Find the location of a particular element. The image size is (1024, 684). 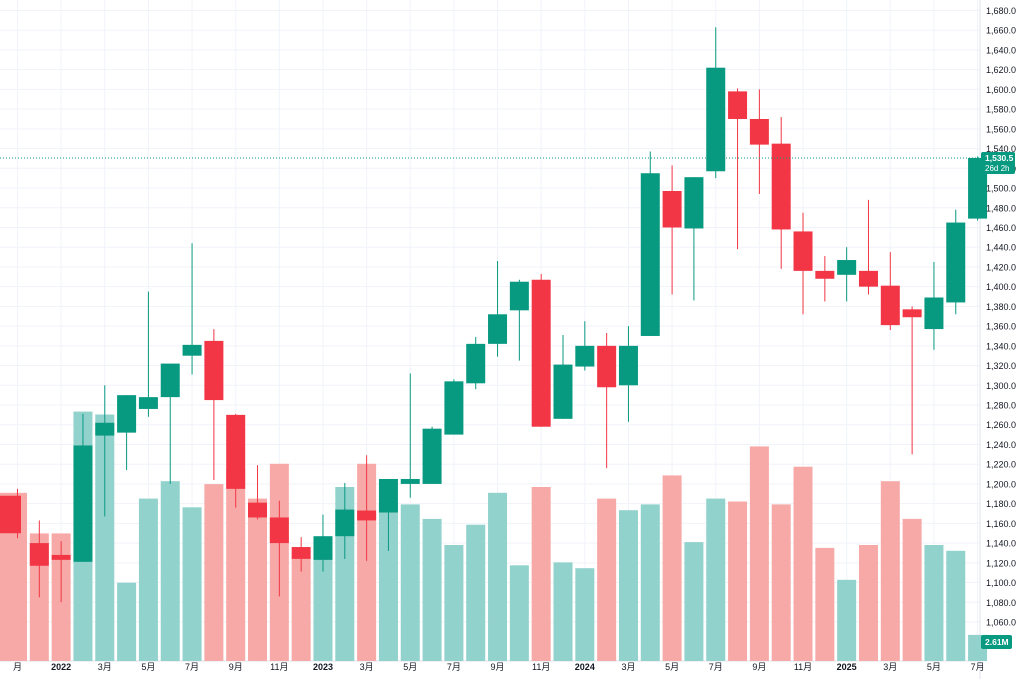

bar-countdown: 26d 2h is located at coordinates (997, 168).